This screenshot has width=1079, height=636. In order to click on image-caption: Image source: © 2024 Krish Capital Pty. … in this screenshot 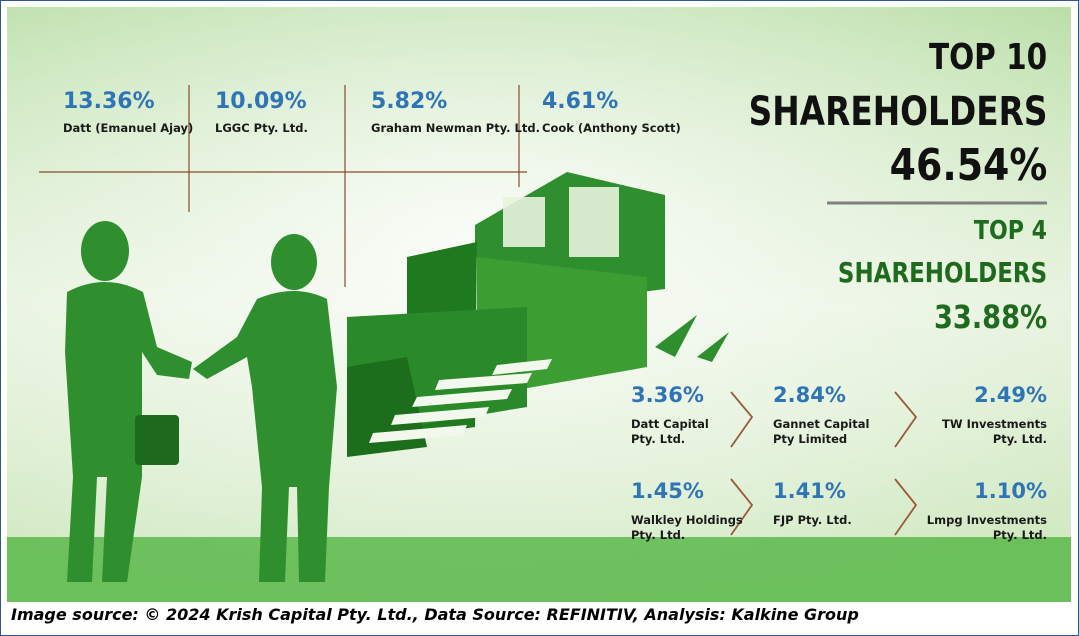, I will do `click(435, 614)`.